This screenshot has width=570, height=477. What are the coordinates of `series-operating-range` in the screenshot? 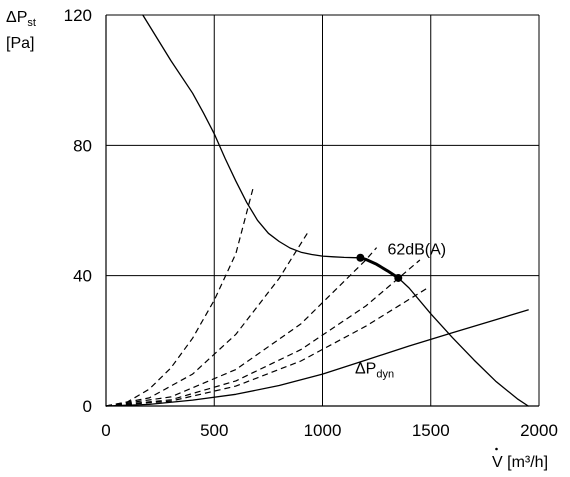 It's located at (379, 268).